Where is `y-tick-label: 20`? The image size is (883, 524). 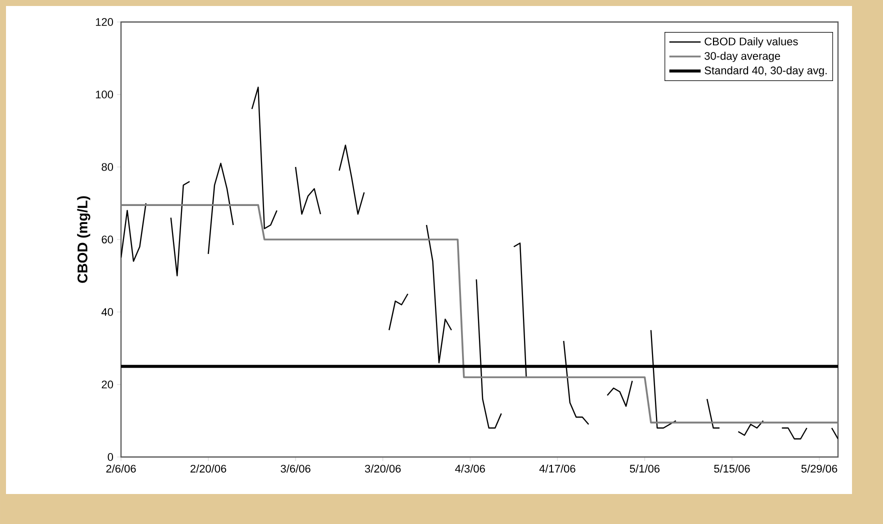
y-tick-label: 20 is located at coordinates (108, 384).